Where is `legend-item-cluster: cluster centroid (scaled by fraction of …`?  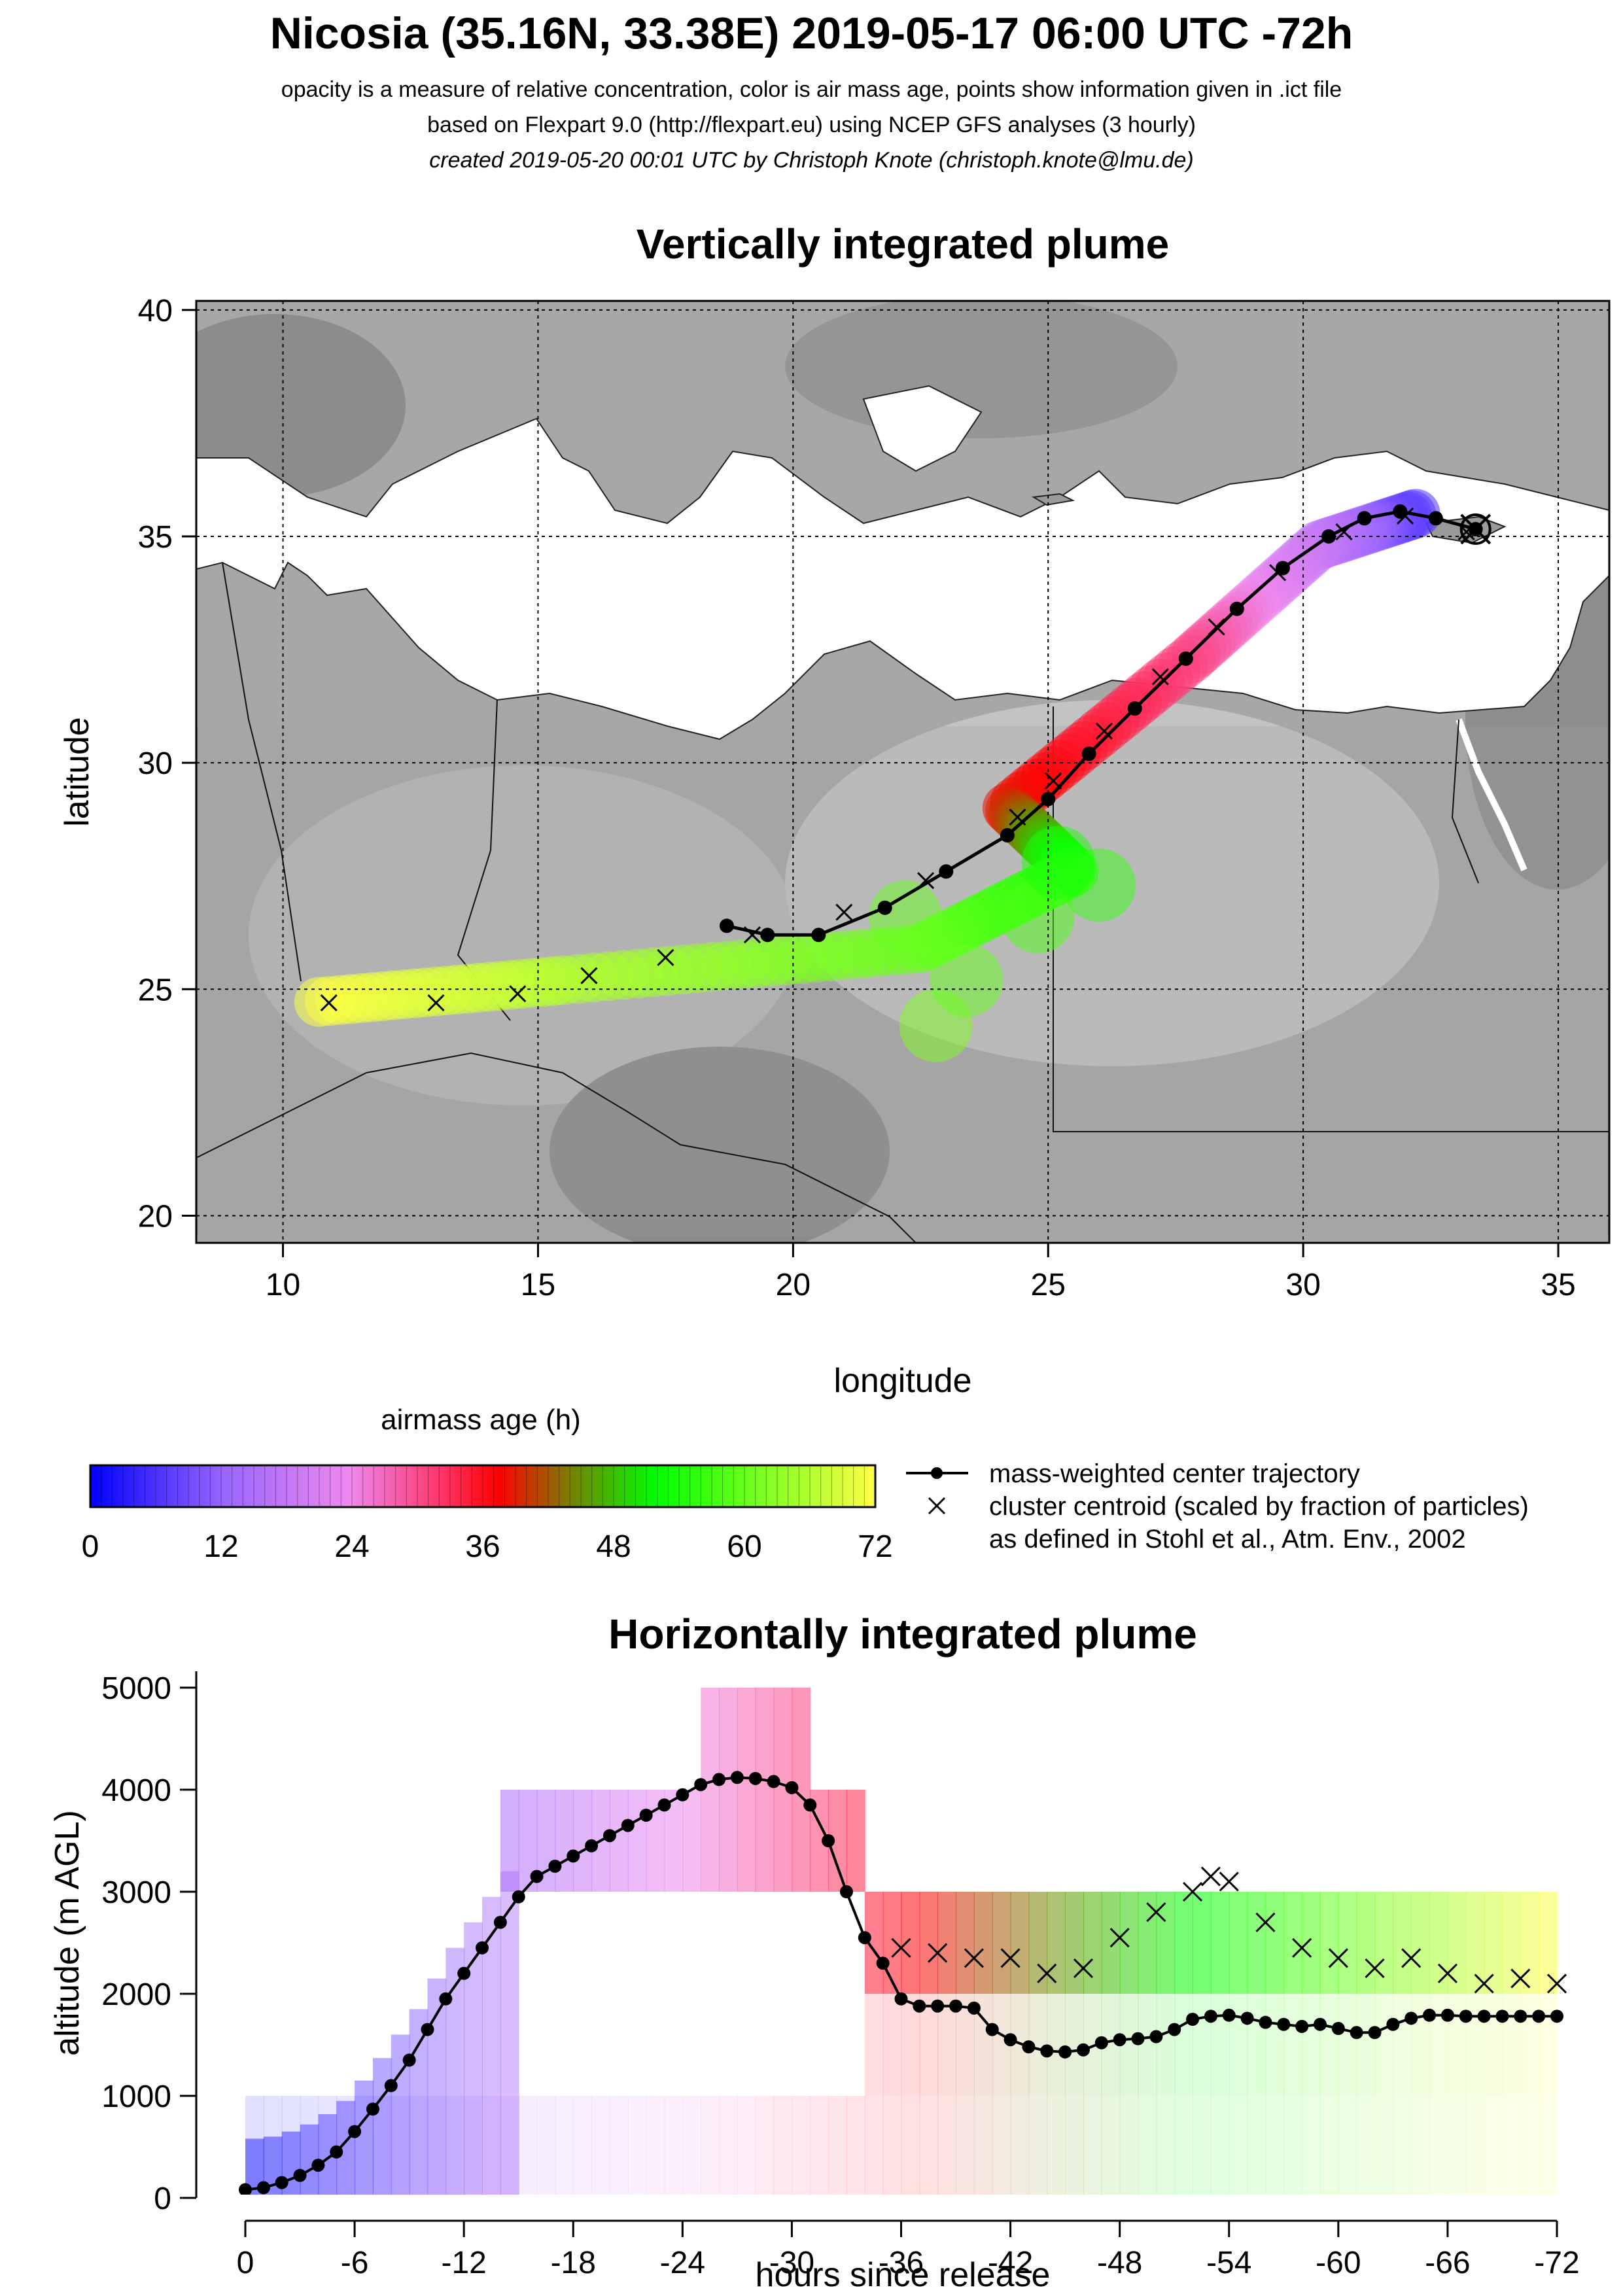
legend-item-cluster: cluster centroid (scaled by fraction of … is located at coordinates (1259, 1506).